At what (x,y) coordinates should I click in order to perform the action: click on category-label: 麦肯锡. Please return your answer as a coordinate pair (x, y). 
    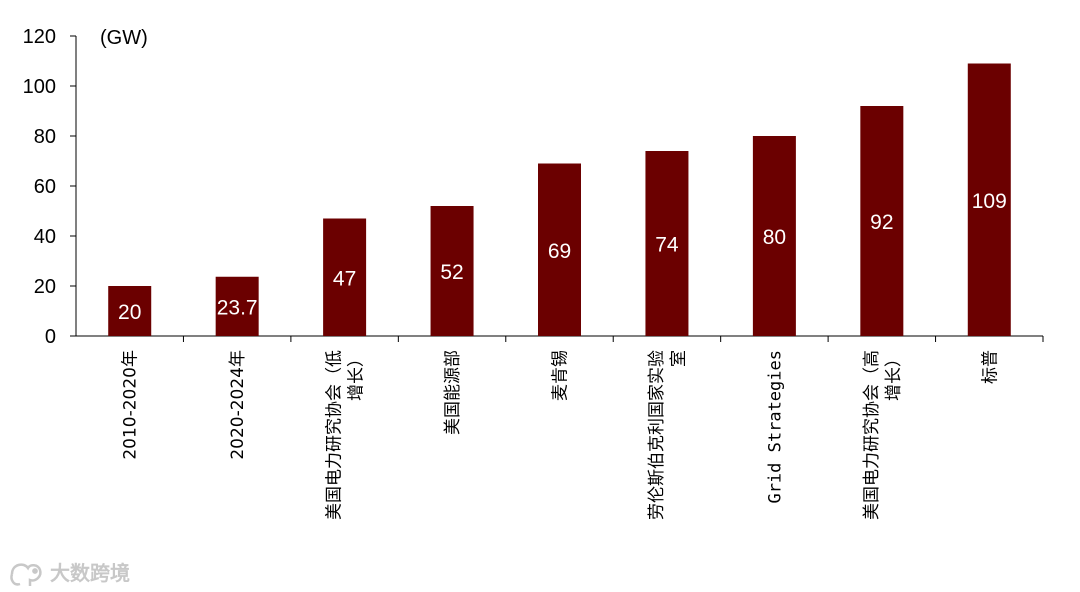
    Looking at the image, I should click on (561, 375).